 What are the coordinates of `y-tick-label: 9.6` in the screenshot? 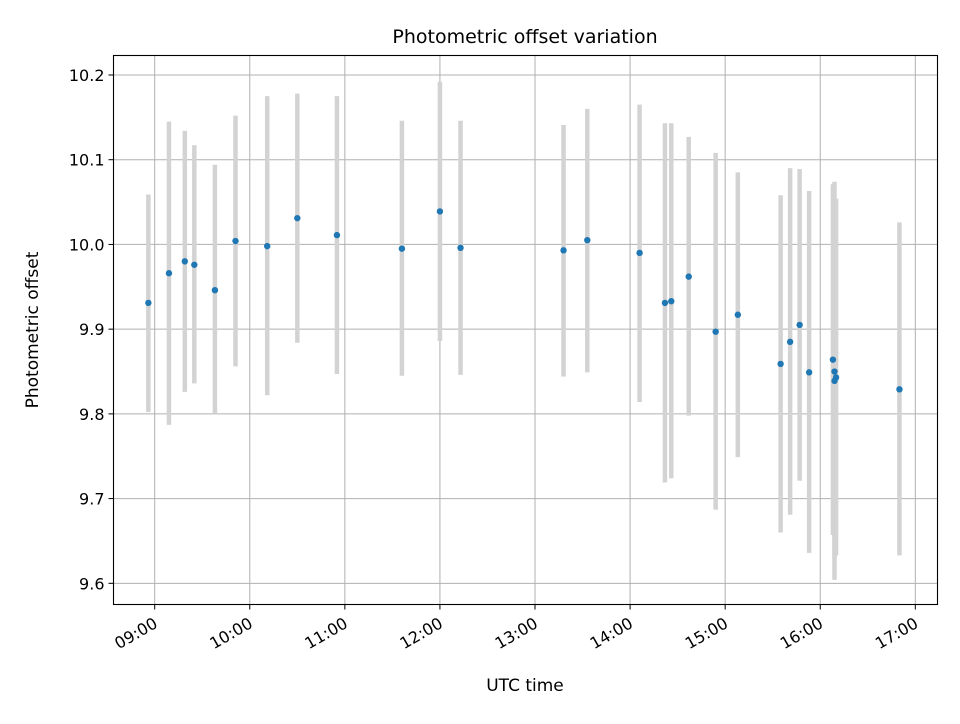 It's located at (91, 583).